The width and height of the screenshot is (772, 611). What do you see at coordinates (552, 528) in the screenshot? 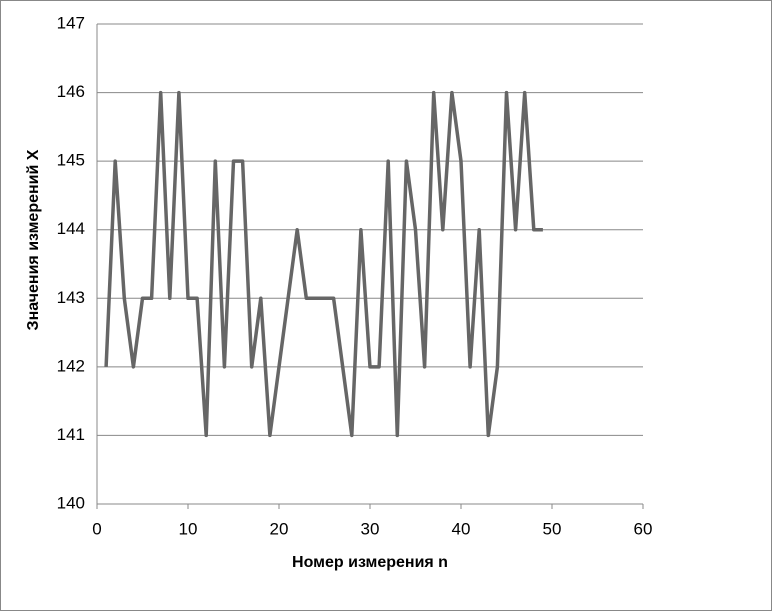
I see `x-tick-label: 50` at bounding box center [552, 528].